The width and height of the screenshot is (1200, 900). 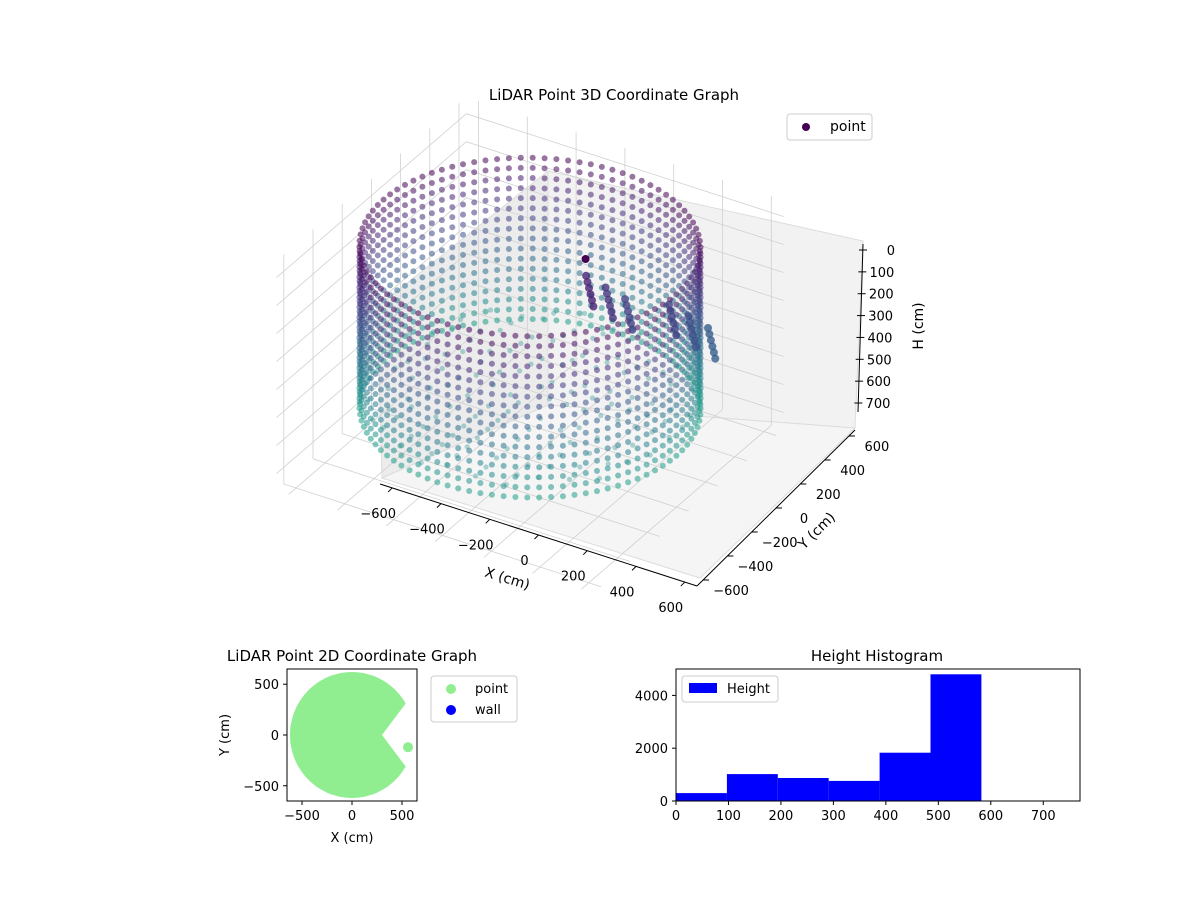 What do you see at coordinates (877, 447) in the screenshot?
I see `y-tick-label-3d: 600` at bounding box center [877, 447].